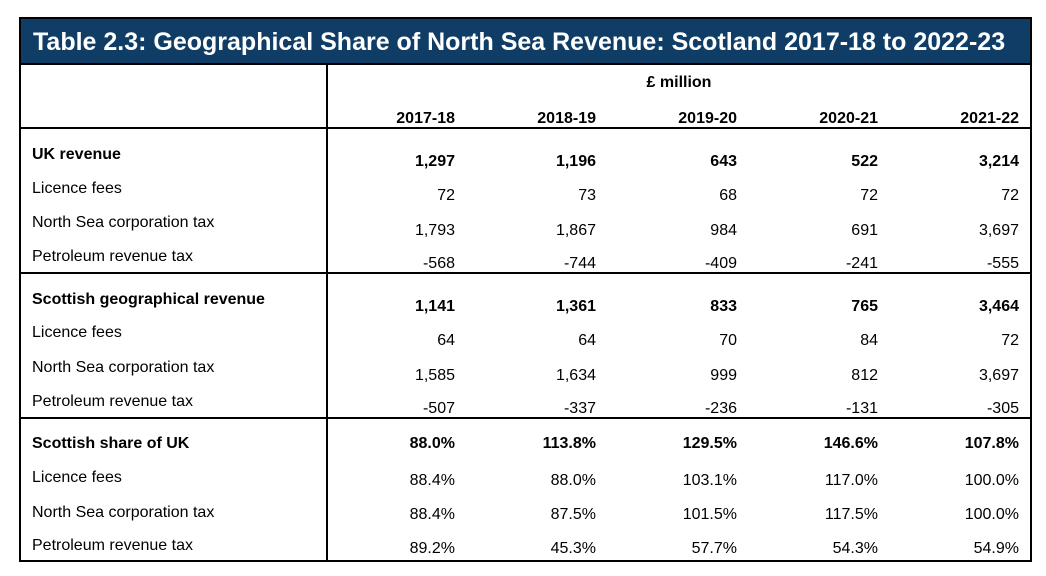 This screenshot has height=576, width=1046. I want to click on column-header-2020-21: 2020-21, so click(848, 118).